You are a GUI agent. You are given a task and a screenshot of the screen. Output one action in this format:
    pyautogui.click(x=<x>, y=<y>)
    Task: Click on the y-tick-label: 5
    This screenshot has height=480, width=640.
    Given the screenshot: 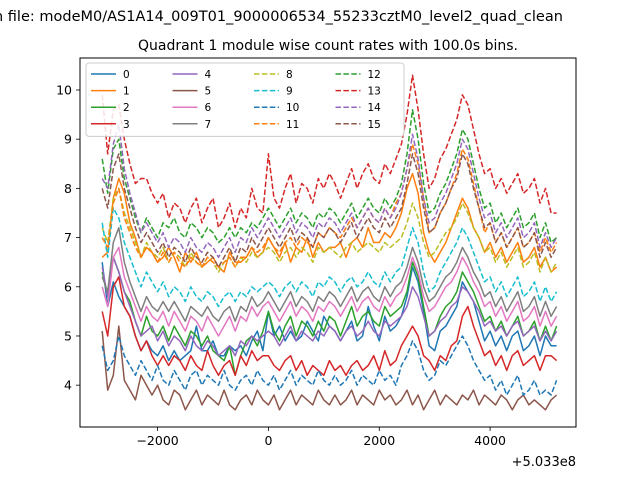 What is the action you would take?
    pyautogui.click(x=68, y=335)
    